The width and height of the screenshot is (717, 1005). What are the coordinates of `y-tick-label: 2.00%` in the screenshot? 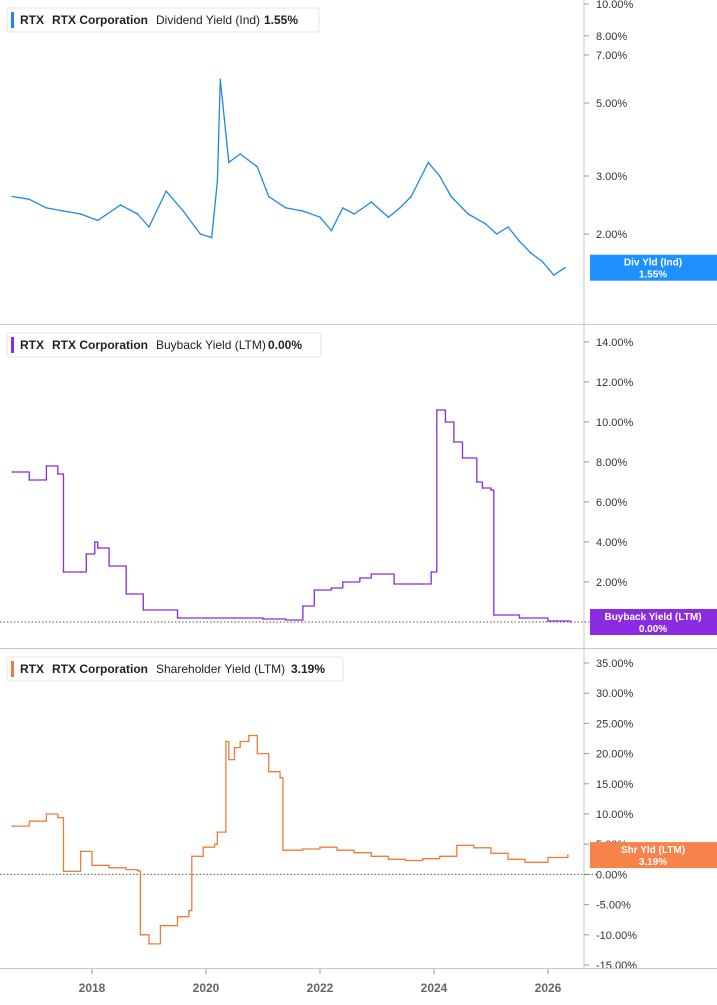 It's located at (611, 235).